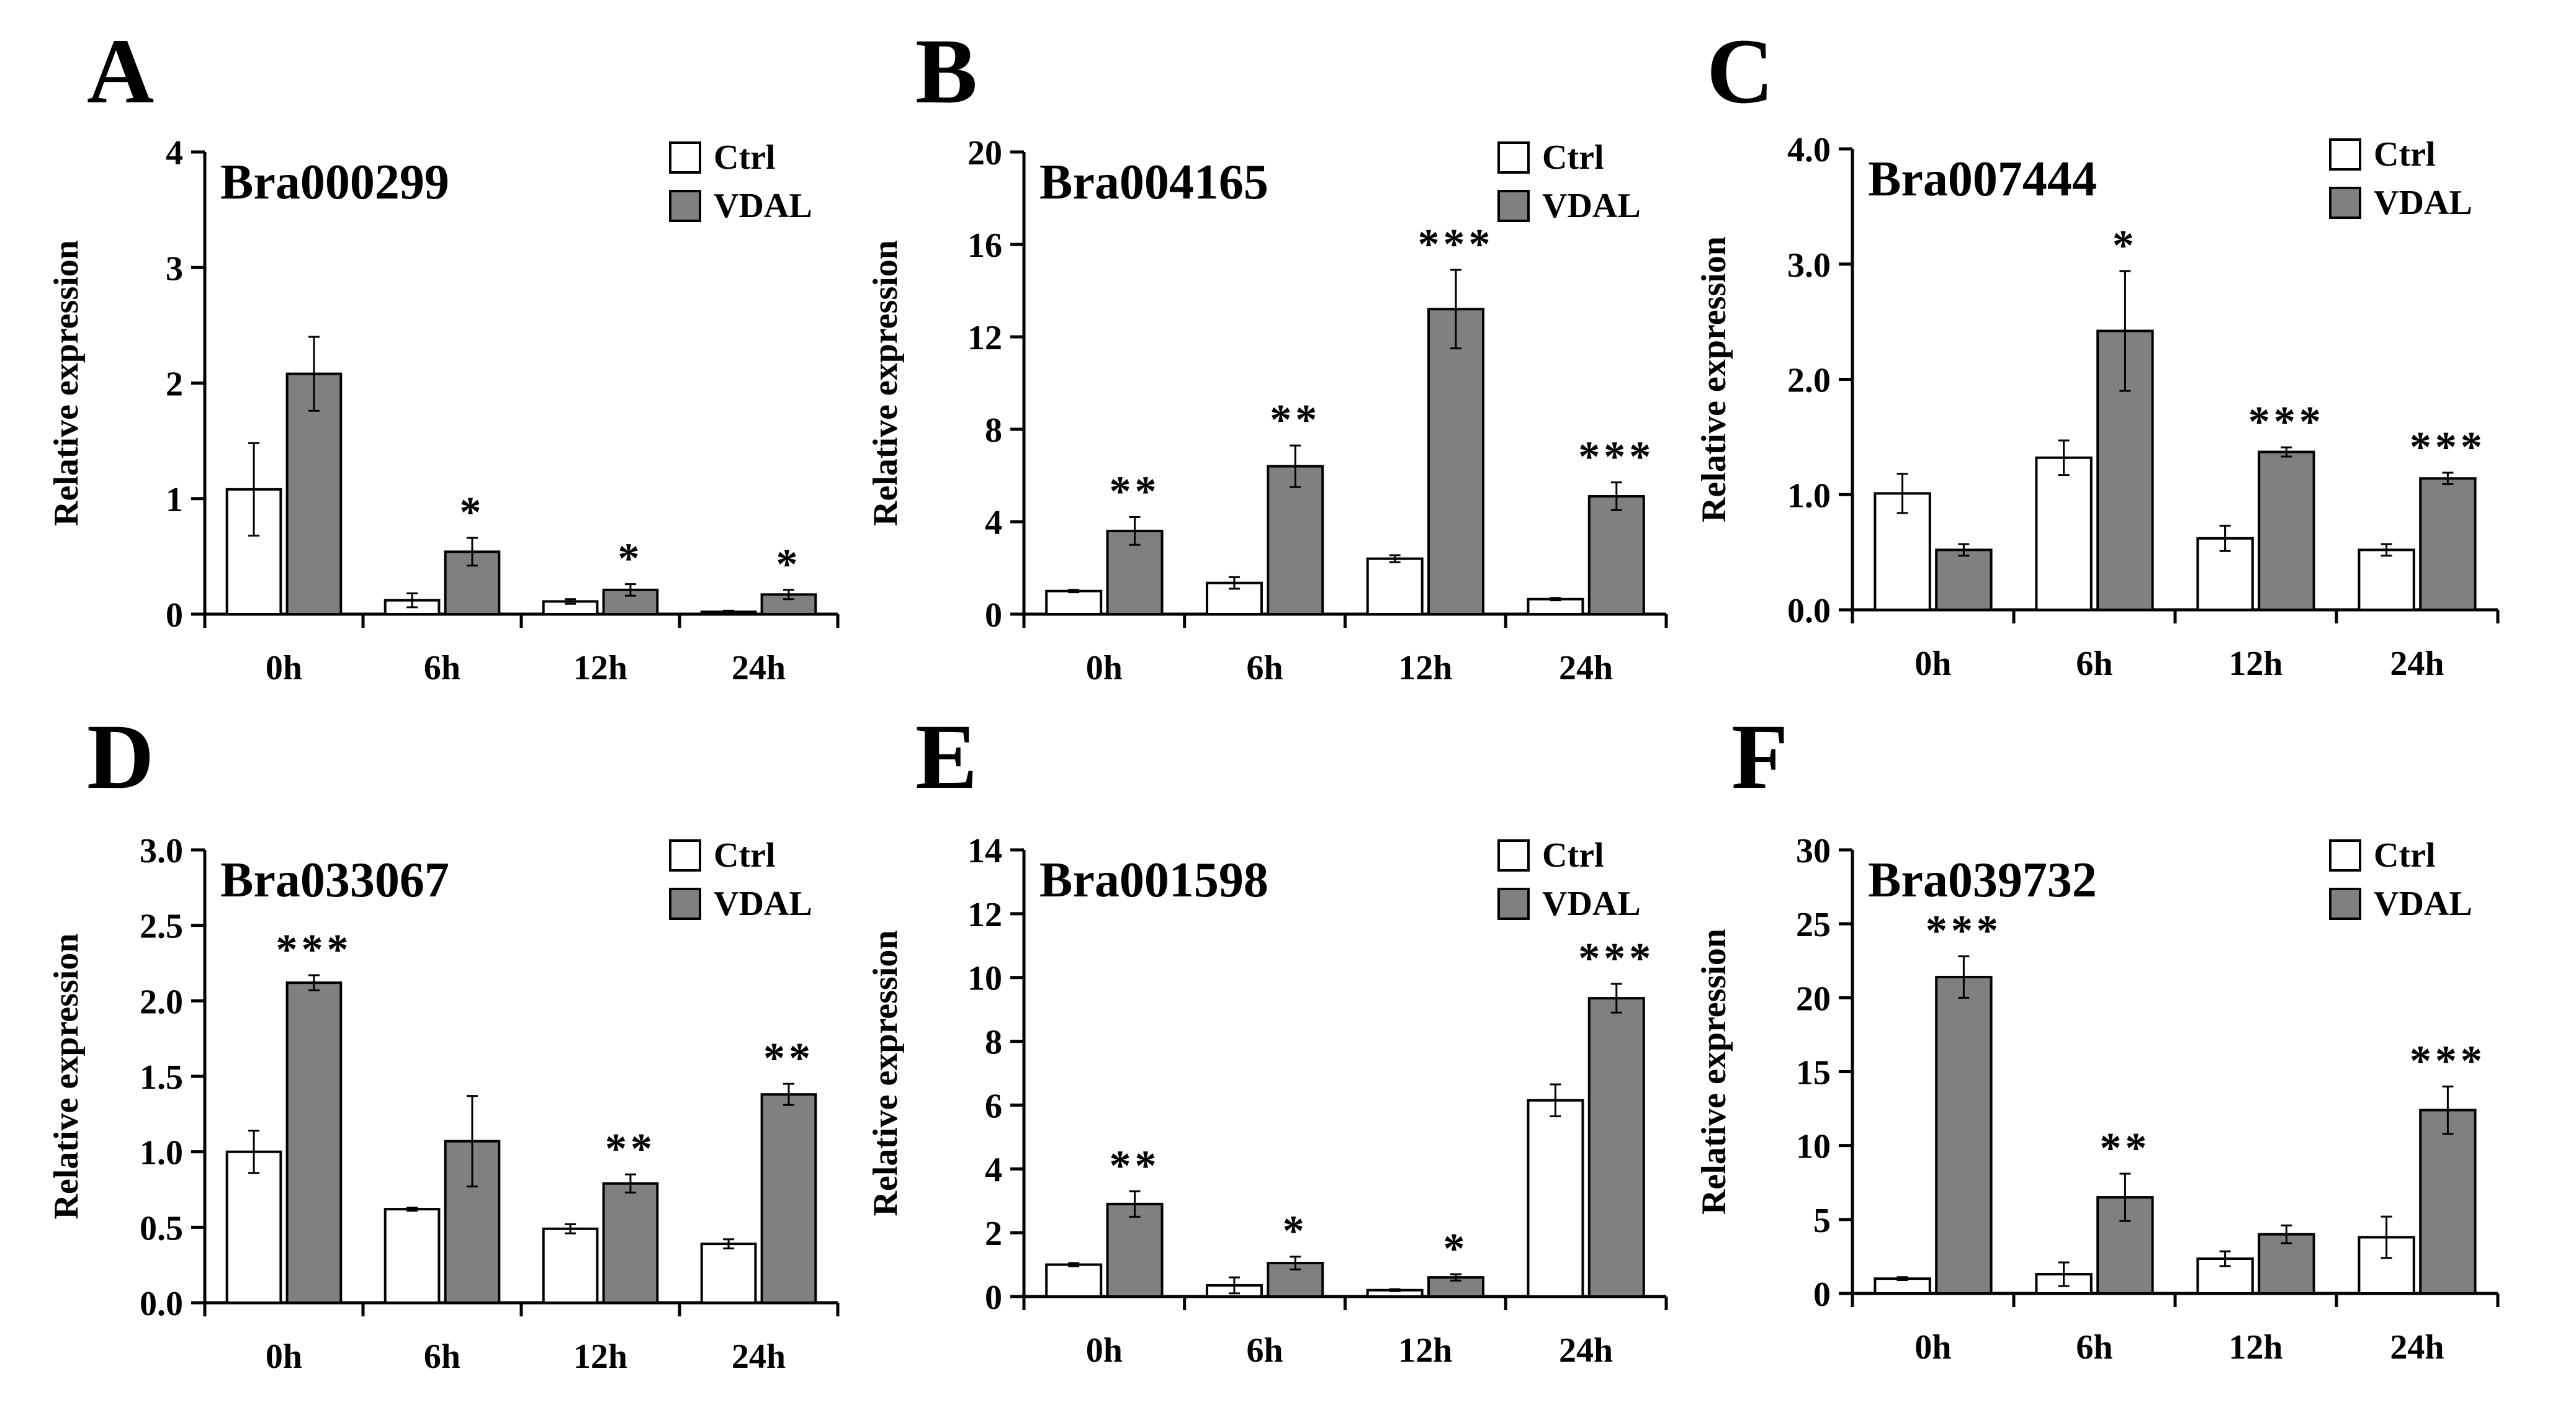 The height and width of the screenshot is (1402, 2576). Describe the element at coordinates (120, 757) in the screenshot. I see `panel-letter: D` at that location.